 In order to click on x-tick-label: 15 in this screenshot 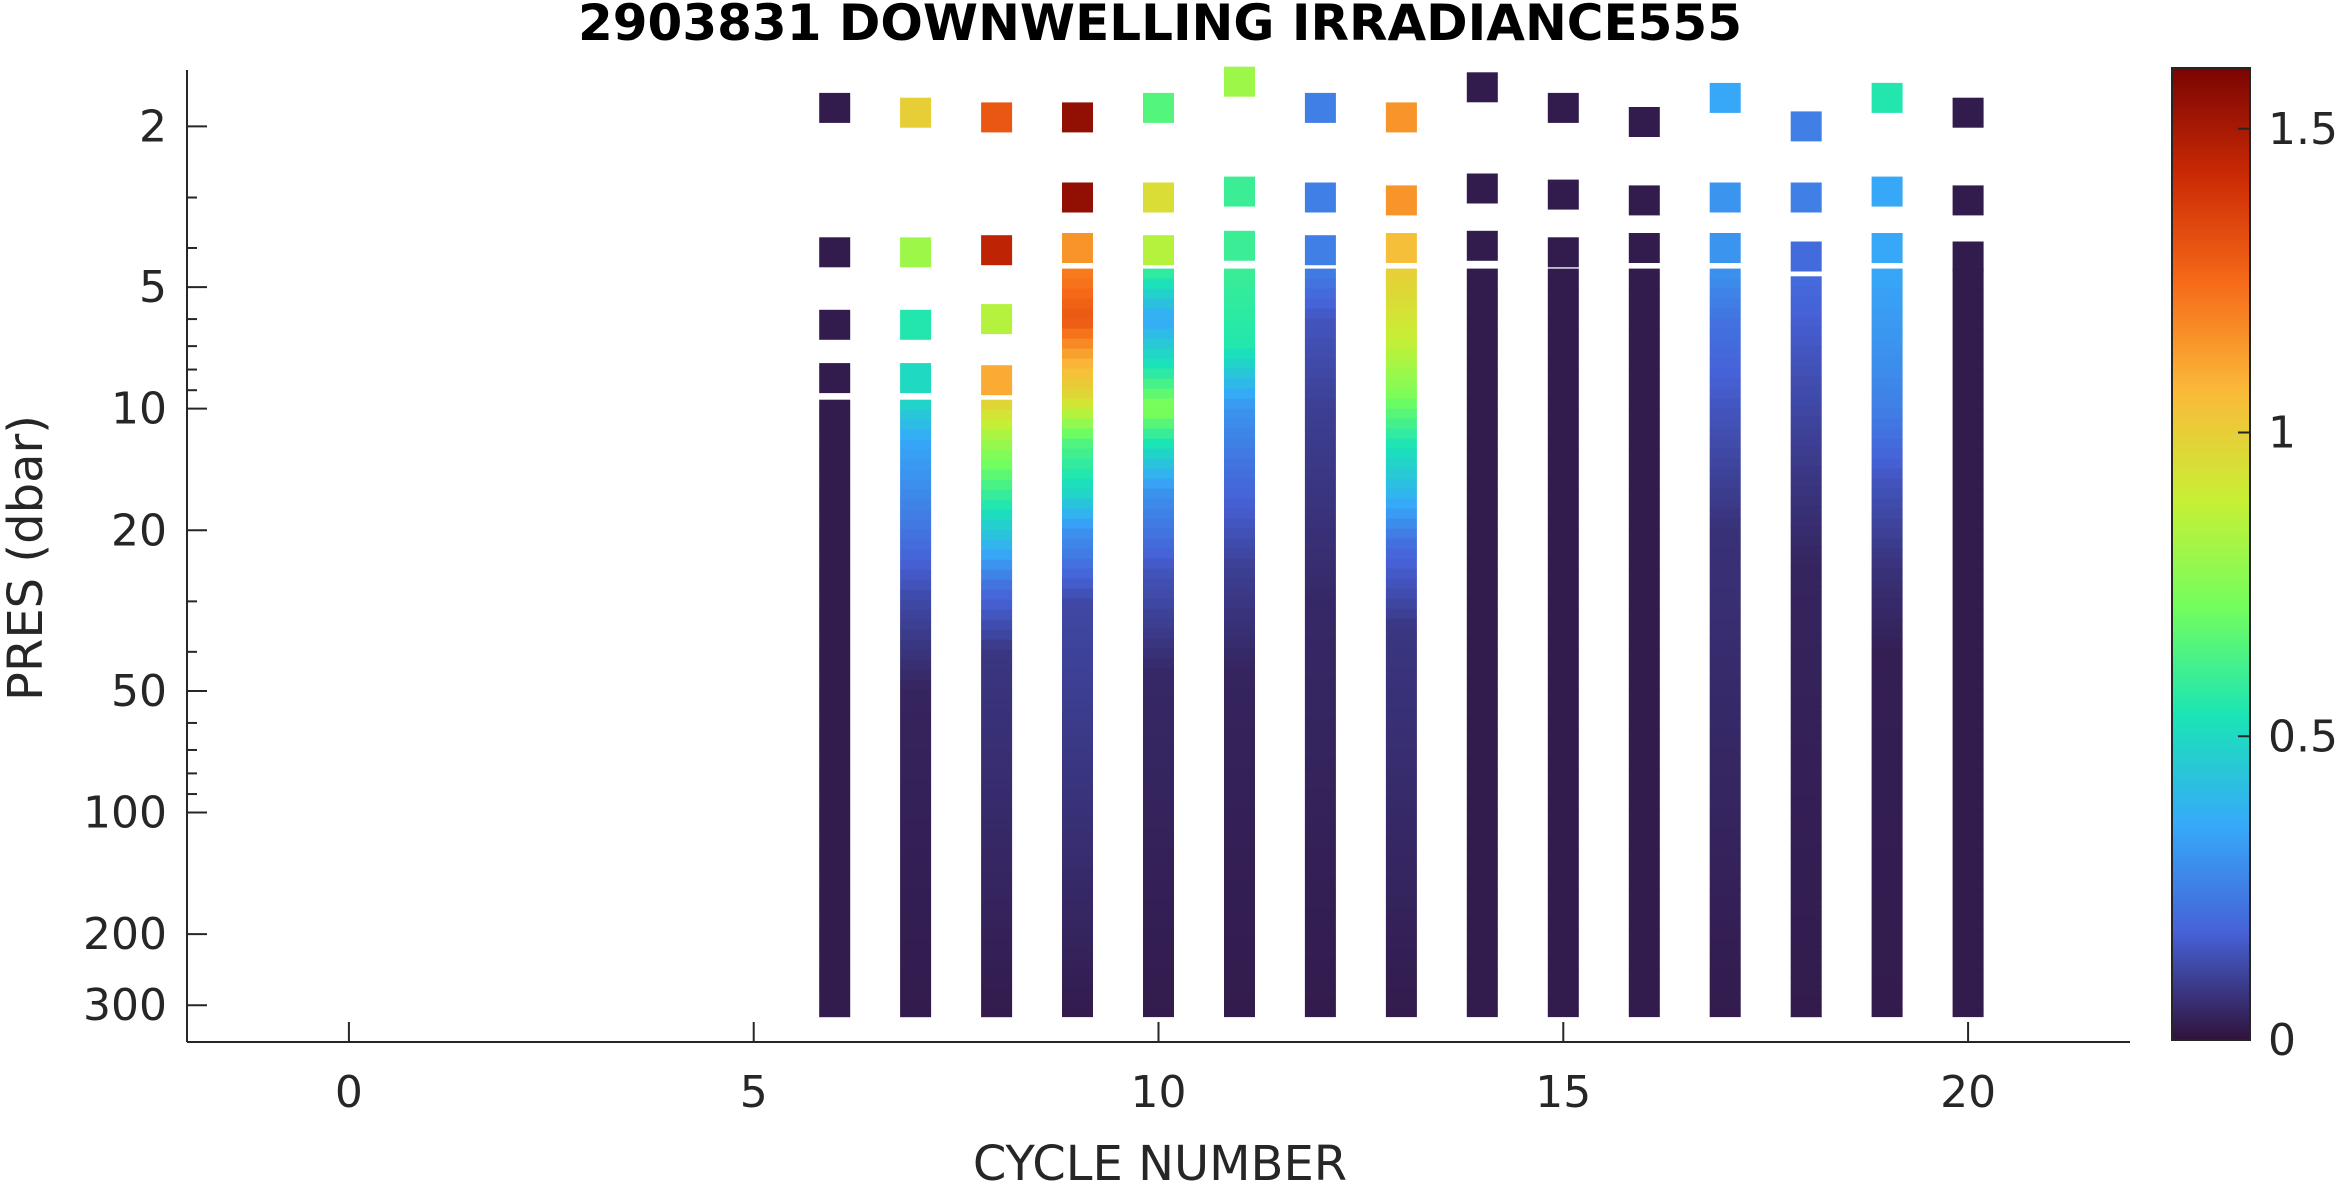, I will do `click(1563, 1092)`.